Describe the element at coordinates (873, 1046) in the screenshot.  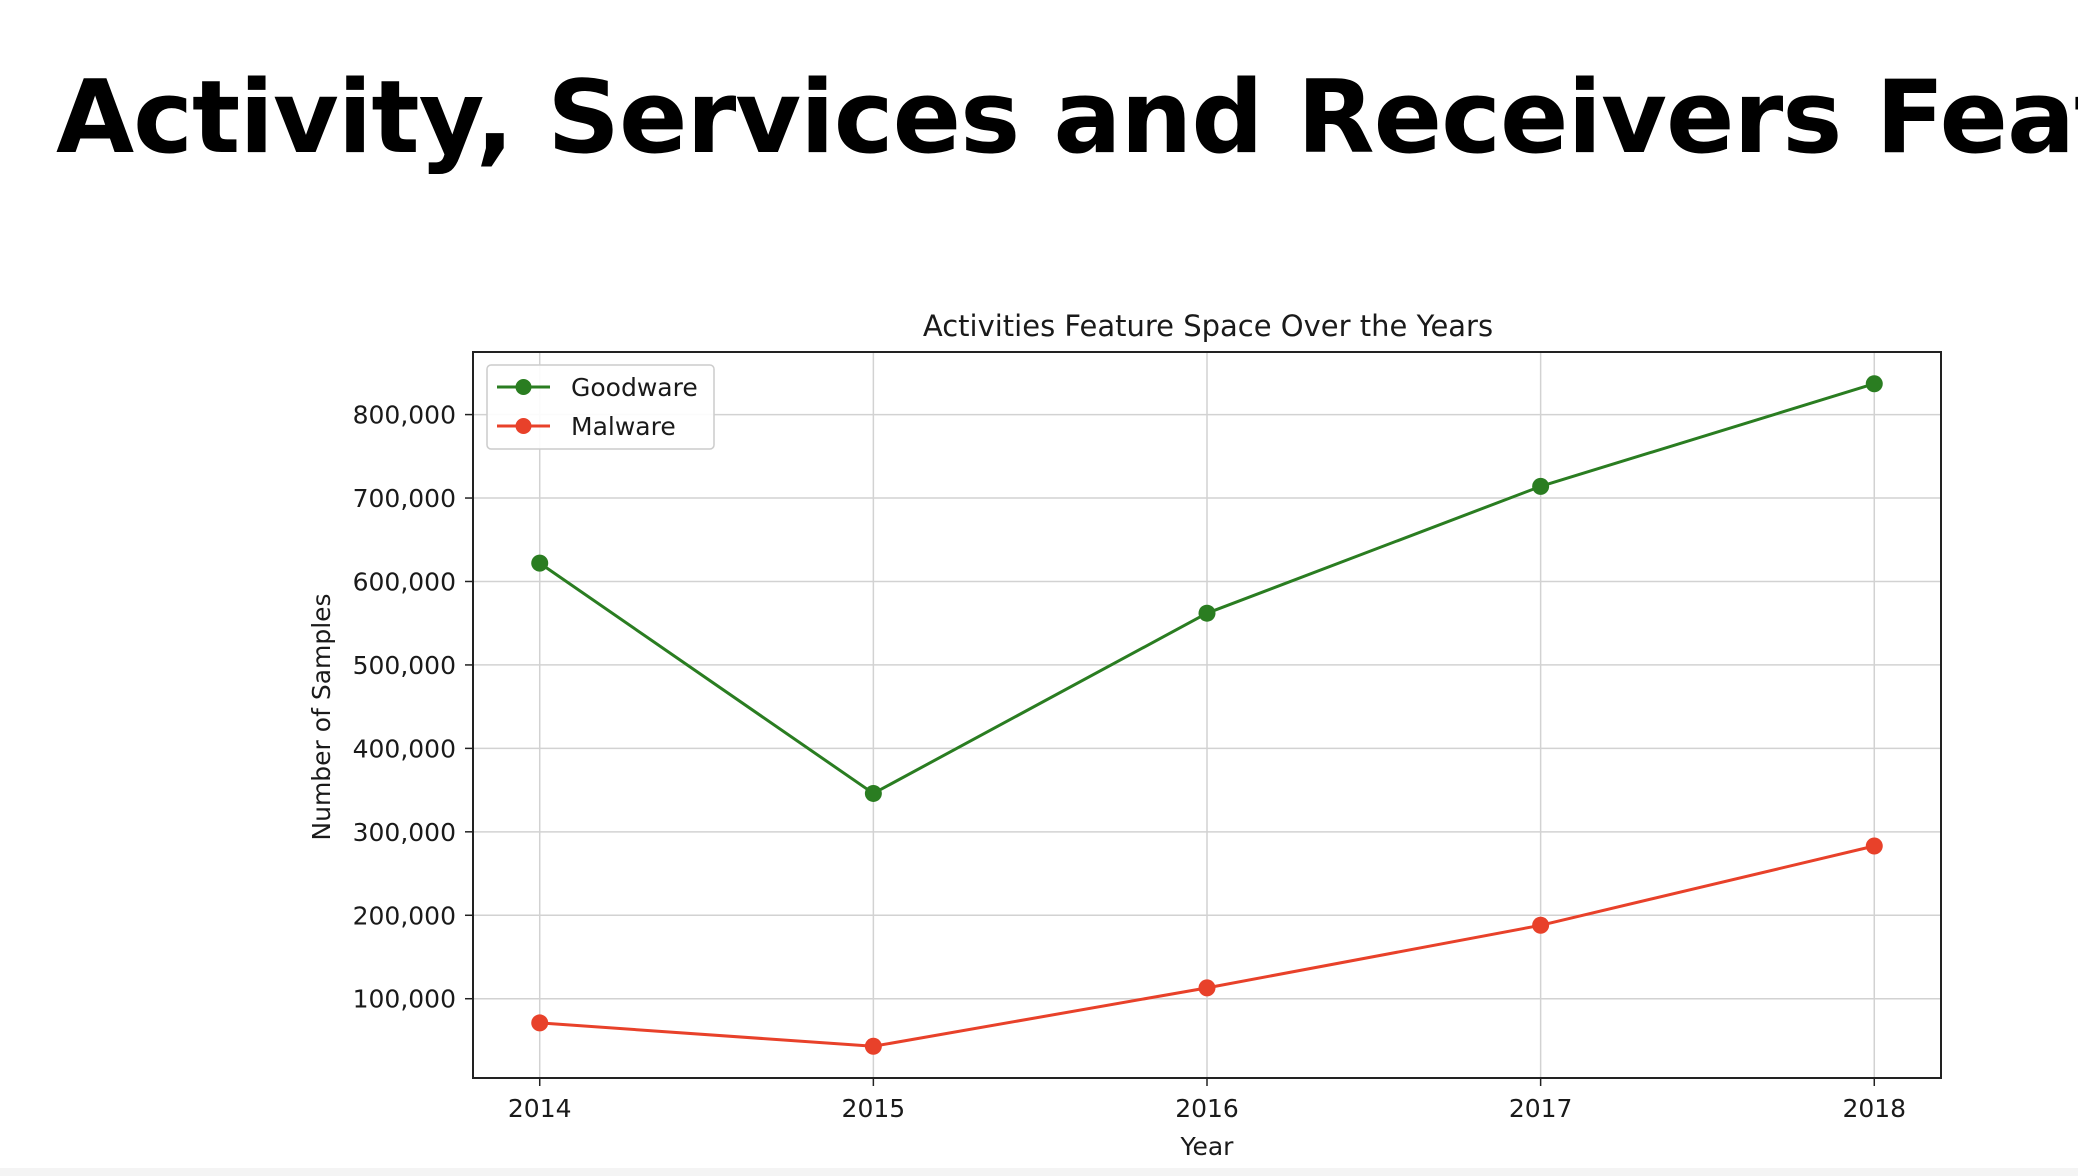
I see `data-point-malware-2015` at that location.